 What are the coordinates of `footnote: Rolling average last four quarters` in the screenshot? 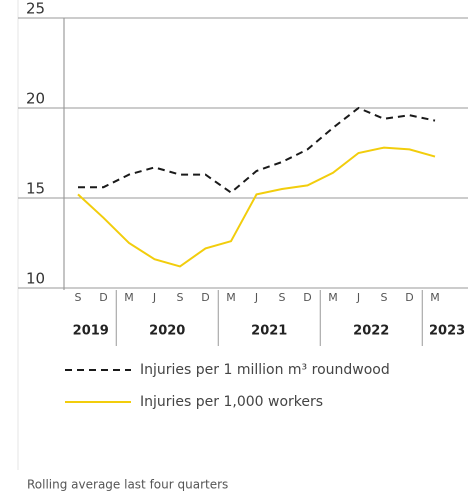 It's located at (127, 485).